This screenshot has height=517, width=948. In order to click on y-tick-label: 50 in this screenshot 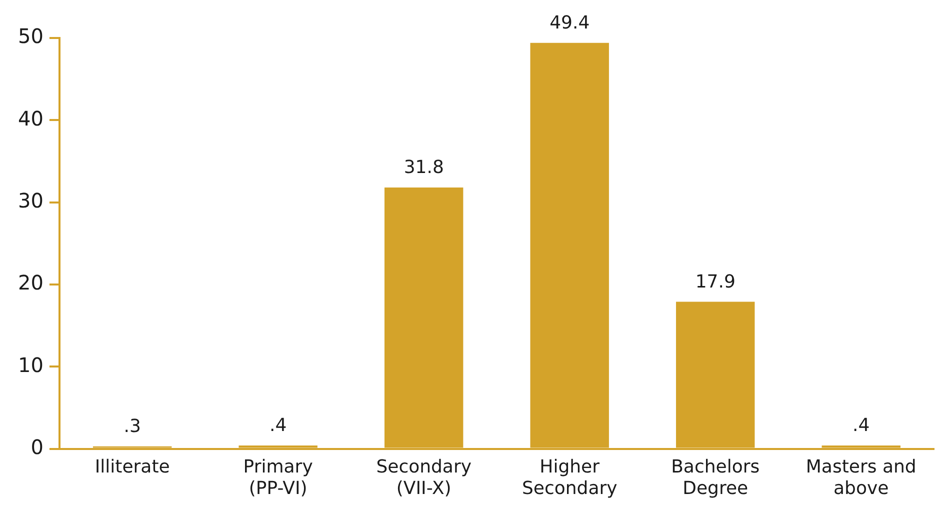, I will do `click(31, 36)`.